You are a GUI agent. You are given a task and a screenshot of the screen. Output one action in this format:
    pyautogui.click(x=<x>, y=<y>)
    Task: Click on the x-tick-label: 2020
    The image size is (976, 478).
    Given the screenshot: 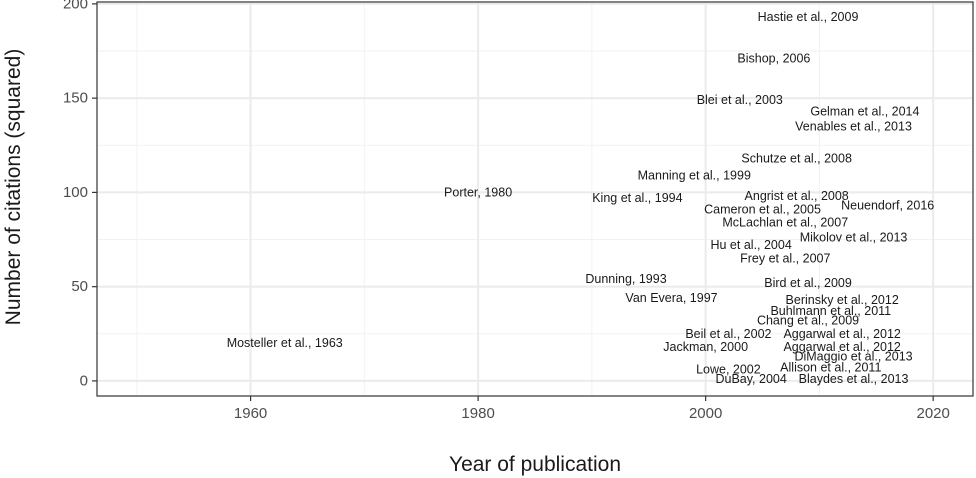 What is the action you would take?
    pyautogui.click(x=932, y=413)
    